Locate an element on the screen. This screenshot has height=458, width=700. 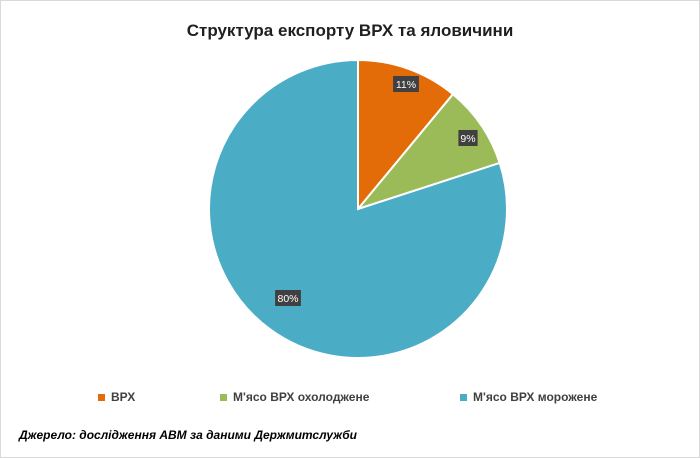
data-label-vrkh: 11% is located at coordinates (406, 84).